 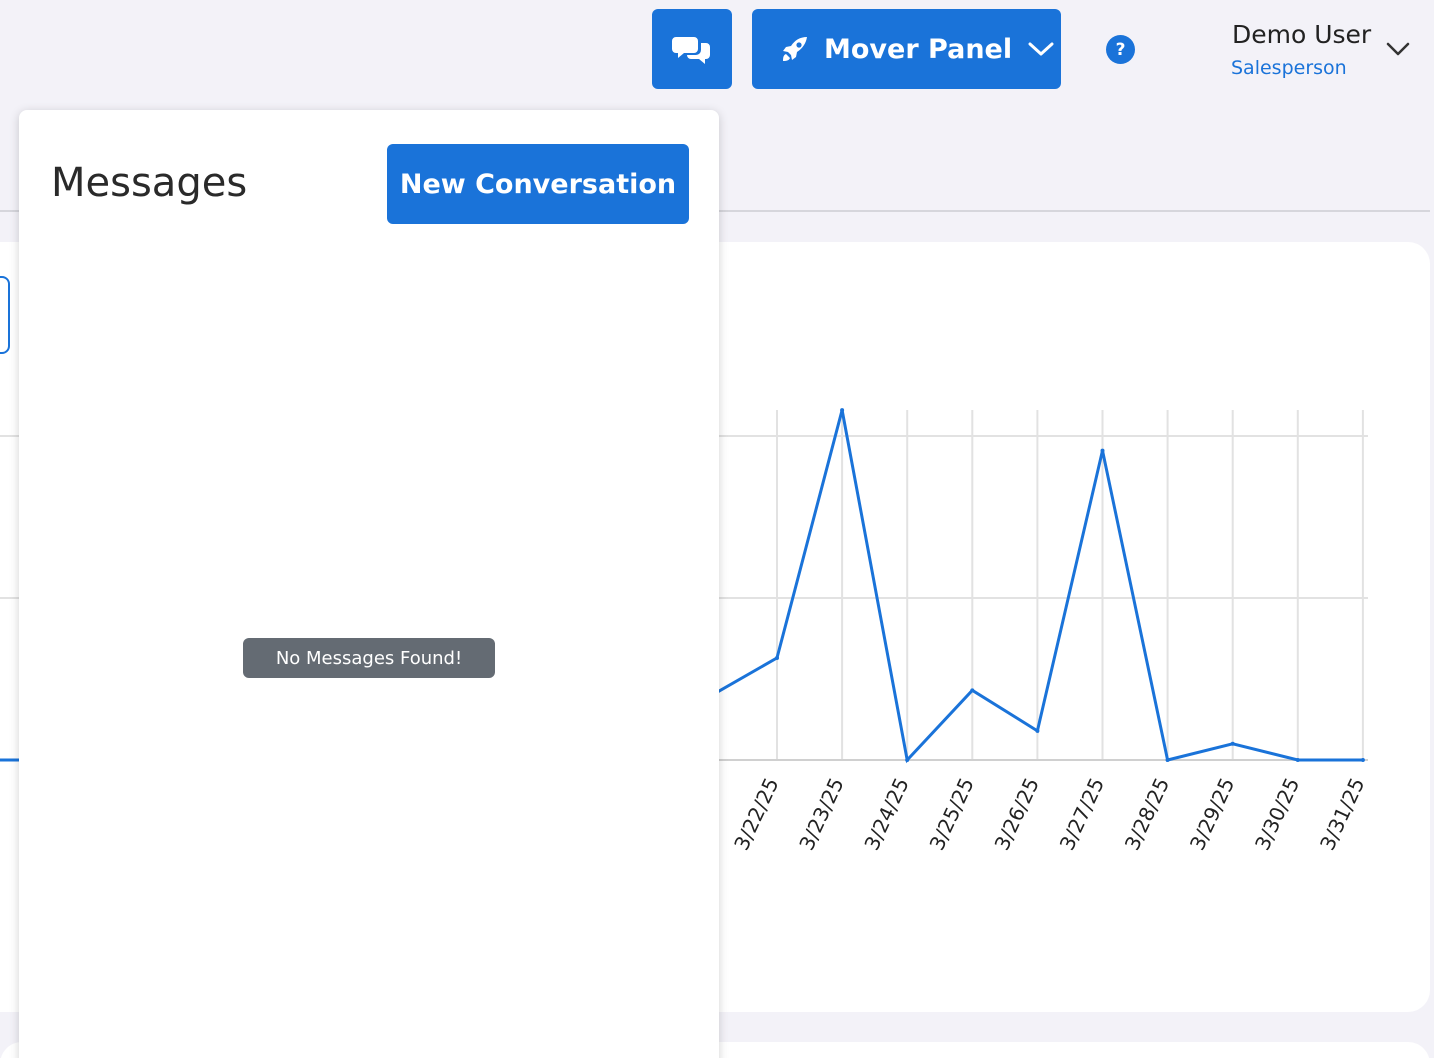 What do you see at coordinates (1147, 814) in the screenshot?
I see `x-tick-label: 3/28/25` at bounding box center [1147, 814].